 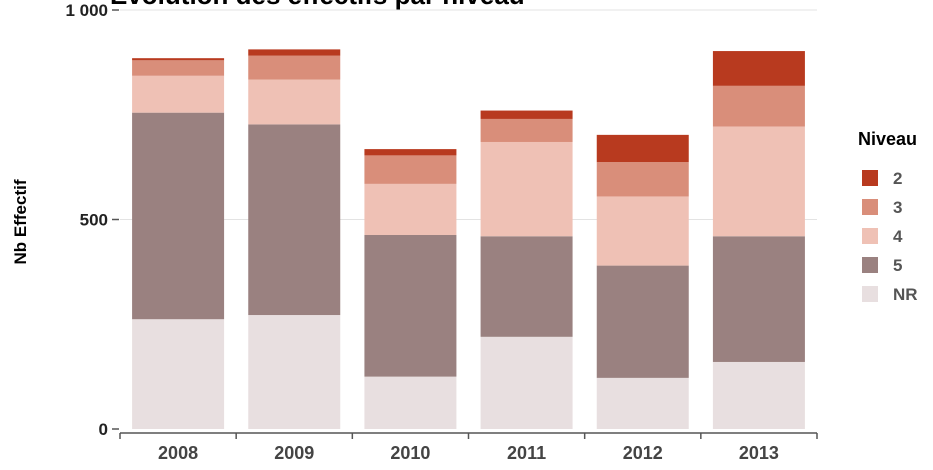 What do you see at coordinates (86, 10) in the screenshot?
I see `y-tick-label: 1 000` at bounding box center [86, 10].